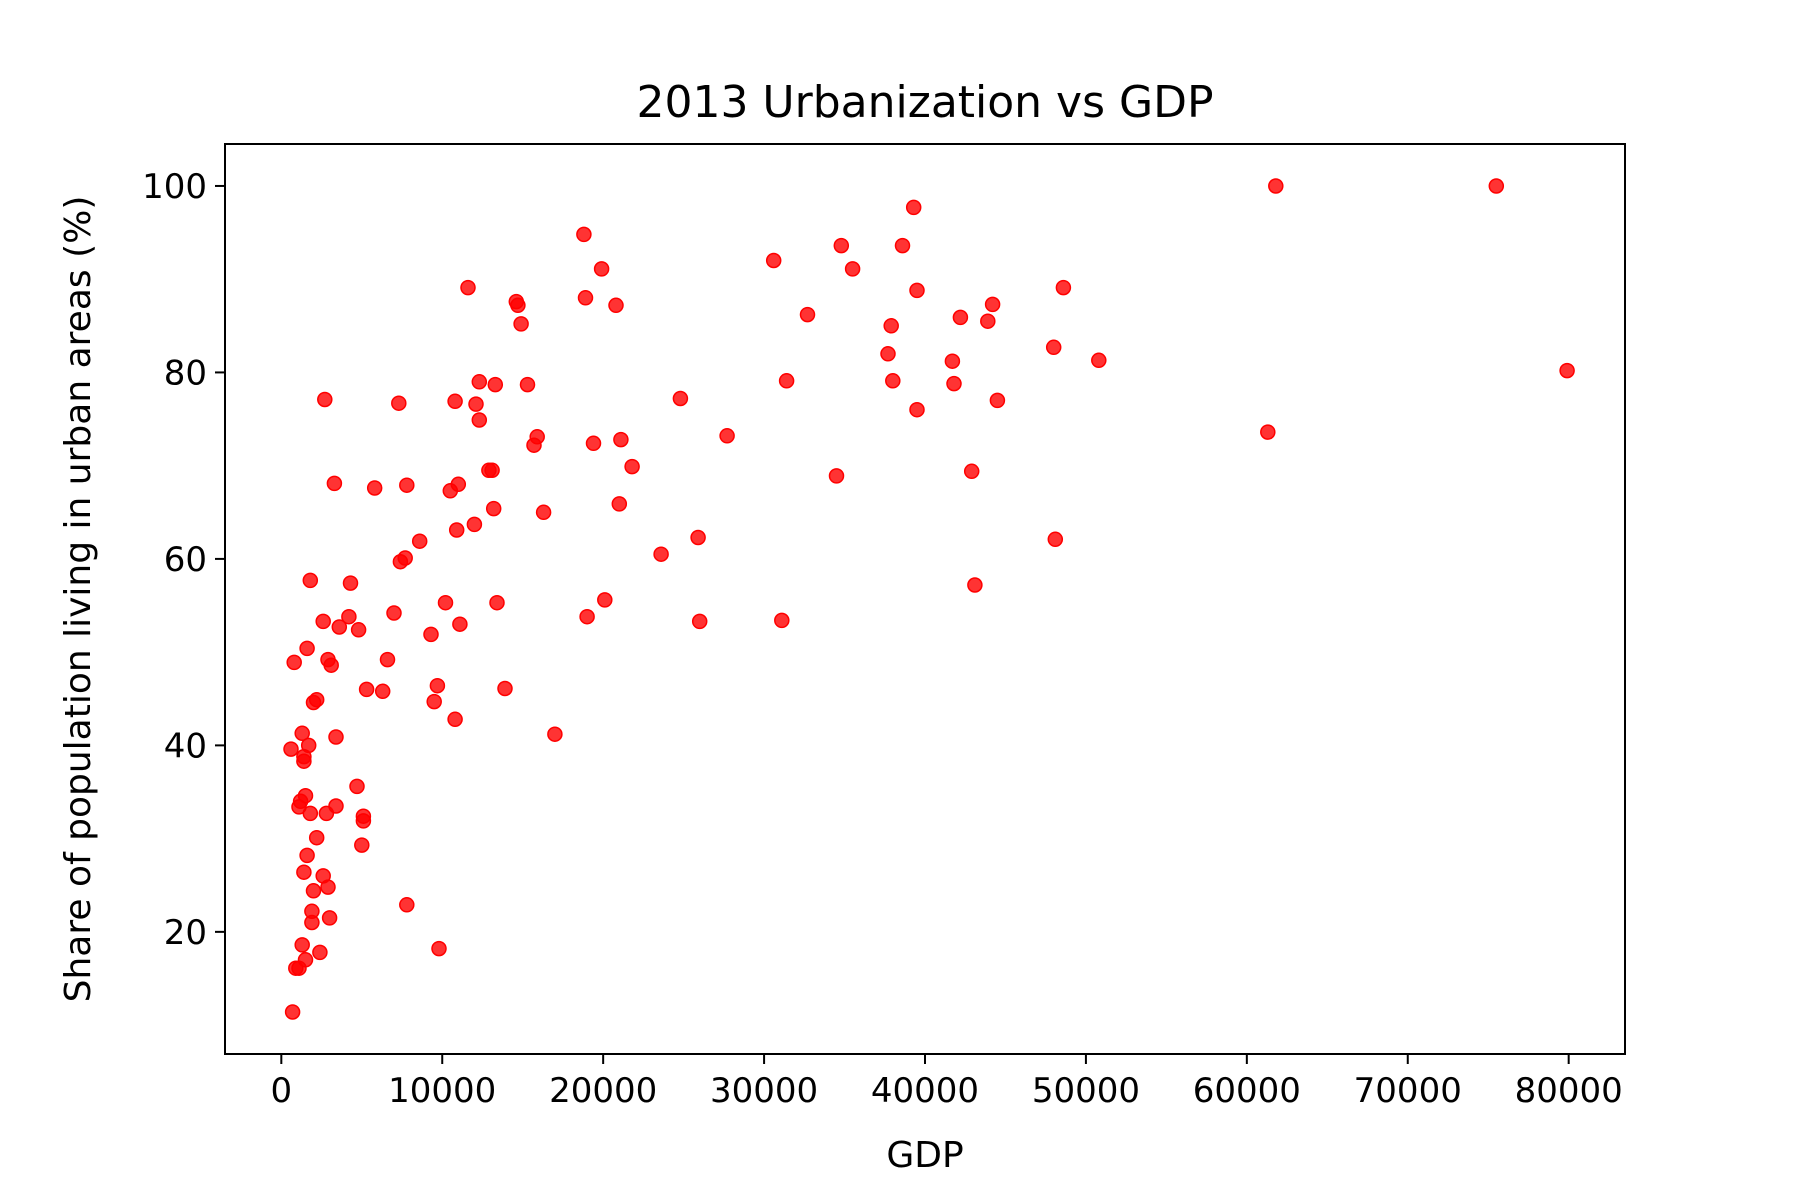 The height and width of the screenshot is (1200, 1800). Describe the element at coordinates (924, 102) in the screenshot. I see `chart-title: 2013 Urbanization vs GDP` at that location.